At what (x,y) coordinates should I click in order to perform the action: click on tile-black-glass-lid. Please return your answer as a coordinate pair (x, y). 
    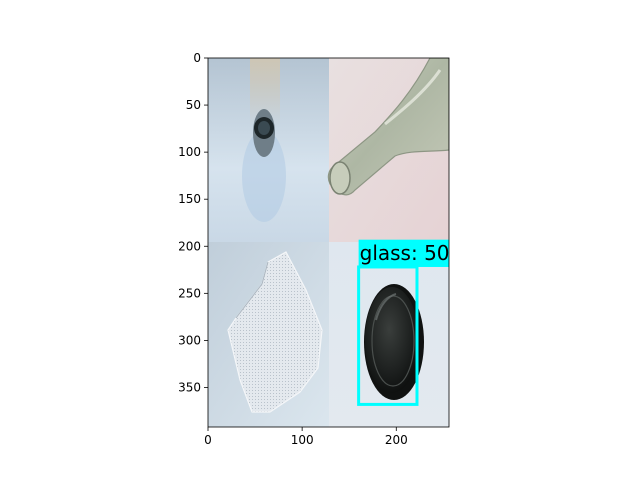
    Looking at the image, I should click on (389, 334).